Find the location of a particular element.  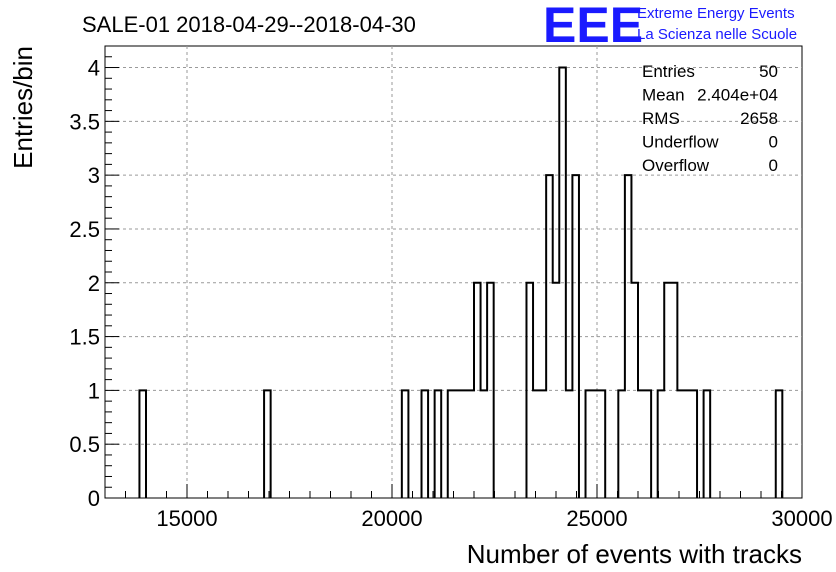

y-tick-label: 4 is located at coordinates (94, 68).